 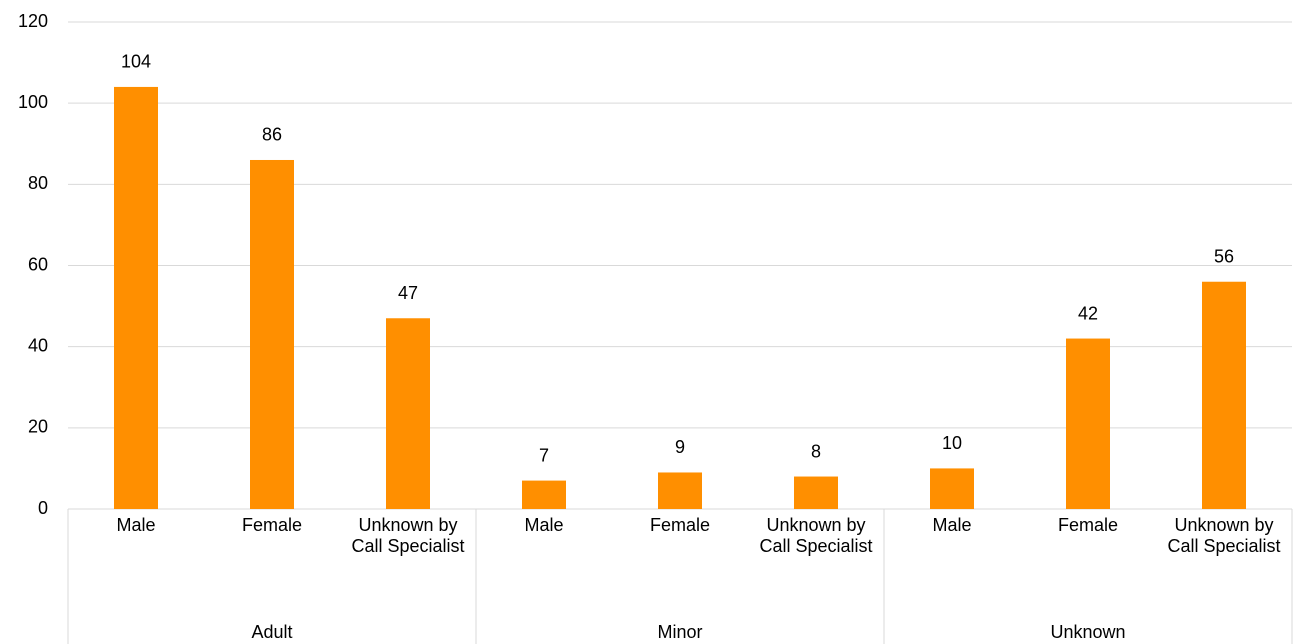 I want to click on y-tick-label: 60, so click(x=38, y=264).